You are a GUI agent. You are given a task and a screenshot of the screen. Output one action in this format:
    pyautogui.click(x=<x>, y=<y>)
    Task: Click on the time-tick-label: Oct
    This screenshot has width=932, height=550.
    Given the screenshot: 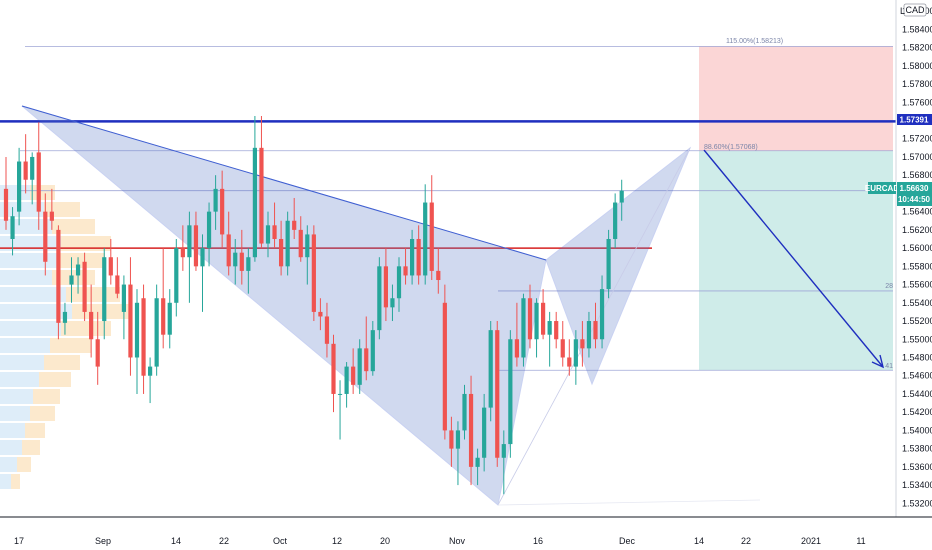 What is the action you would take?
    pyautogui.click(x=280, y=541)
    